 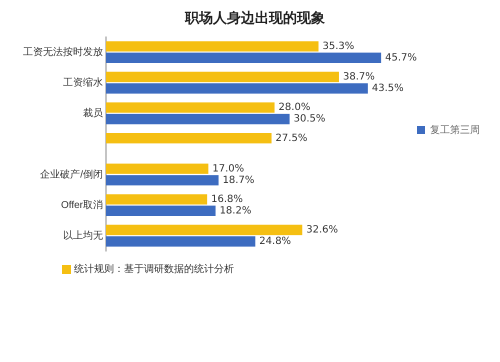 What do you see at coordinates (238, 180) in the screenshot?
I see `data-label: 18.7%` at bounding box center [238, 180].